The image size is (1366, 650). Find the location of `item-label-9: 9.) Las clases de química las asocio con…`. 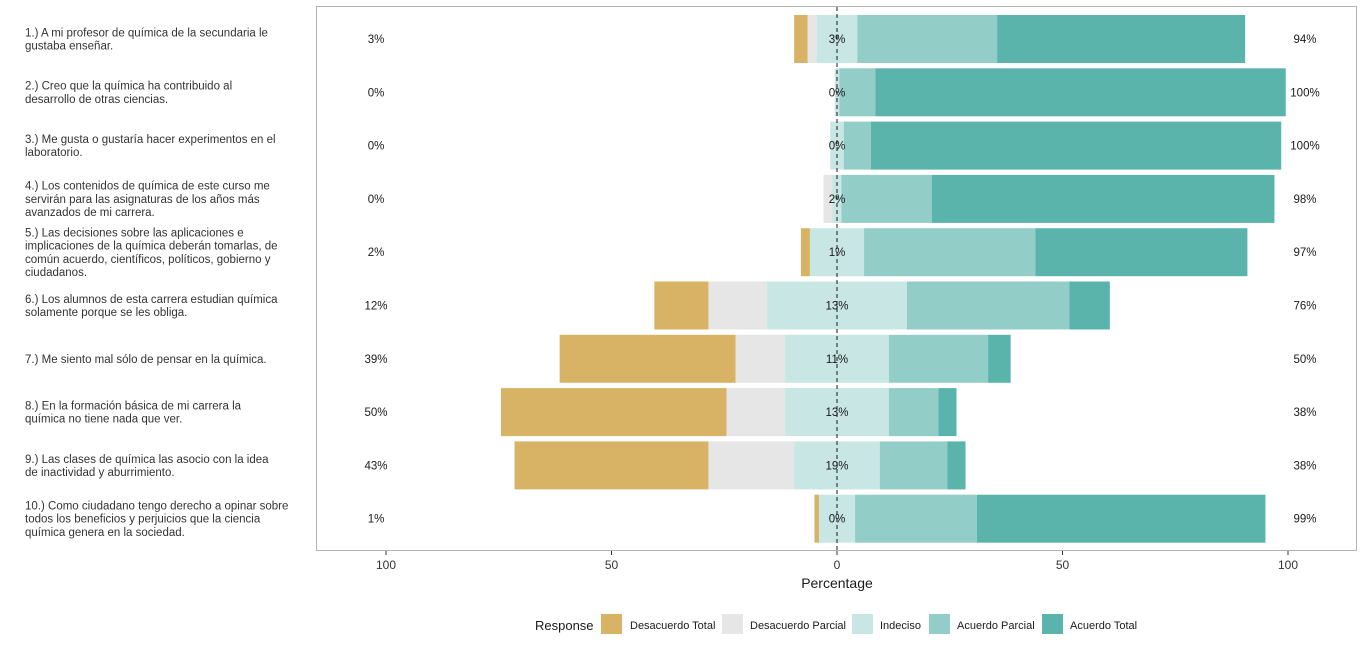

item-label-9: 9.) Las clases de química las asocio con… is located at coordinates (147, 466).